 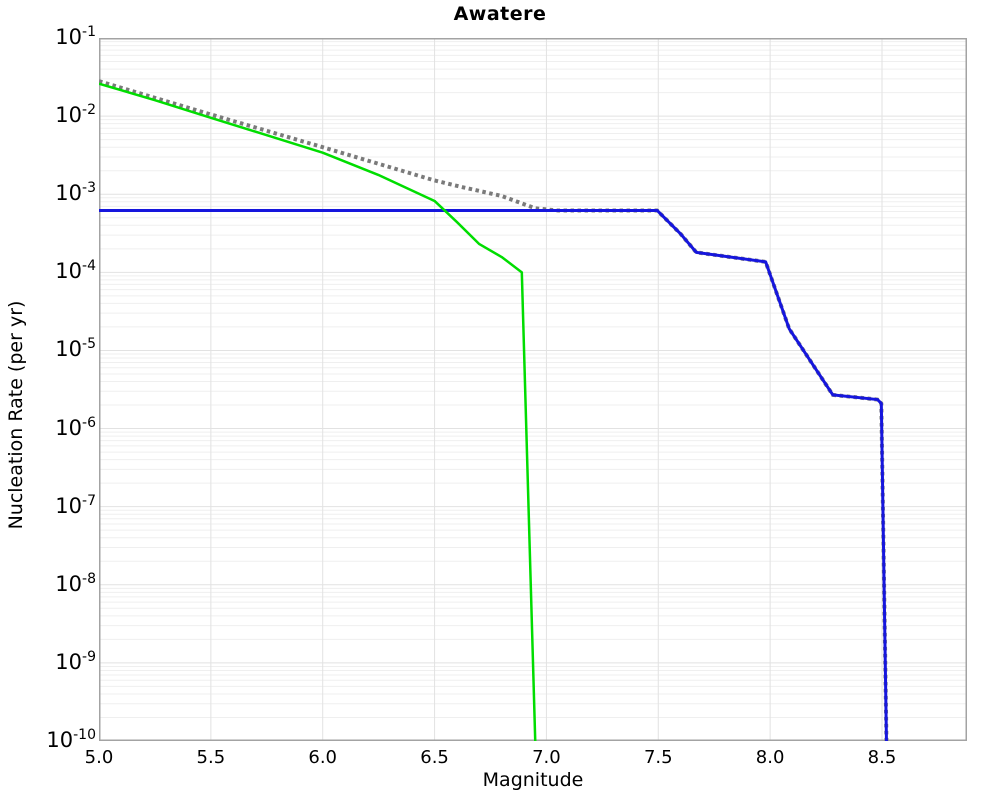 What do you see at coordinates (99, 757) in the screenshot?
I see `x-tick-label: 5.0` at bounding box center [99, 757].